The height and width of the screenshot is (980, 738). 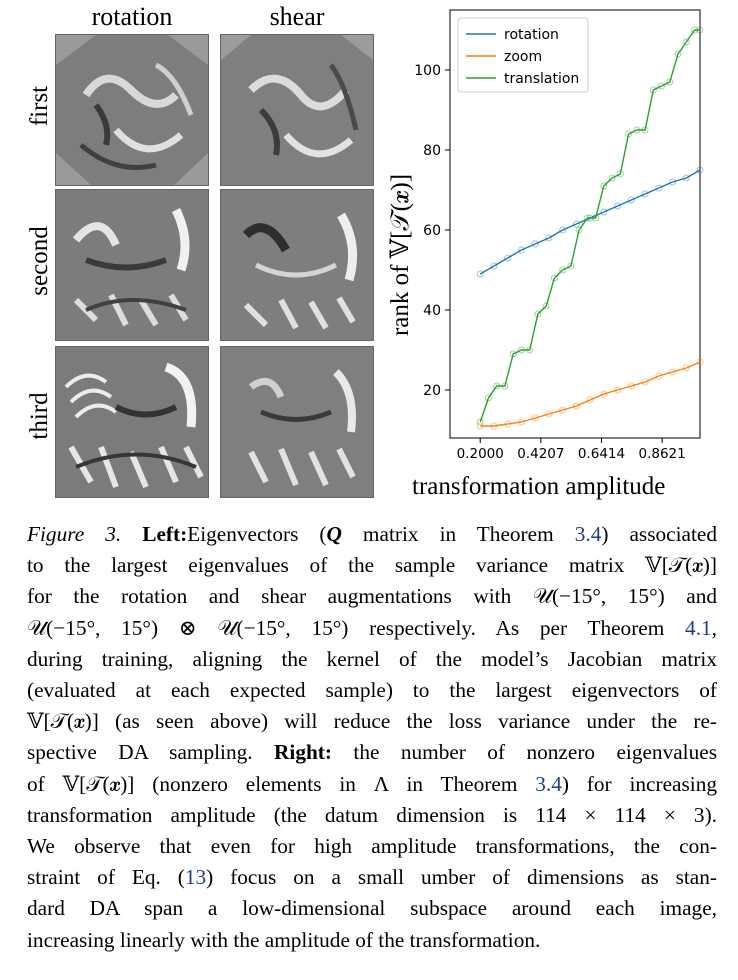 What do you see at coordinates (601, 454) in the screenshot?
I see `x-tick-label: 0.6414` at bounding box center [601, 454].